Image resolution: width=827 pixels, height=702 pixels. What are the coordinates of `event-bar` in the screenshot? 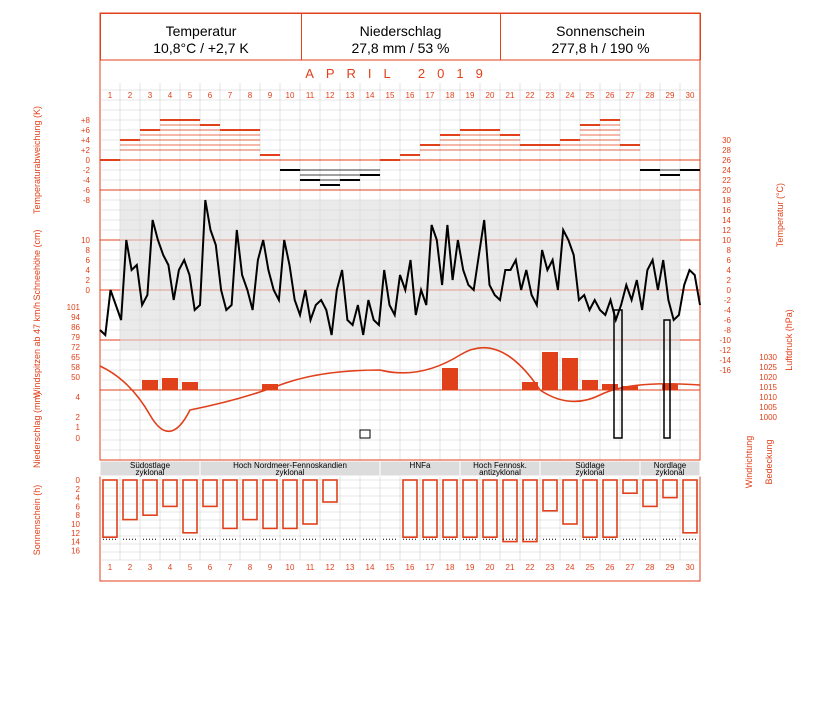 It's located at (365, 434).